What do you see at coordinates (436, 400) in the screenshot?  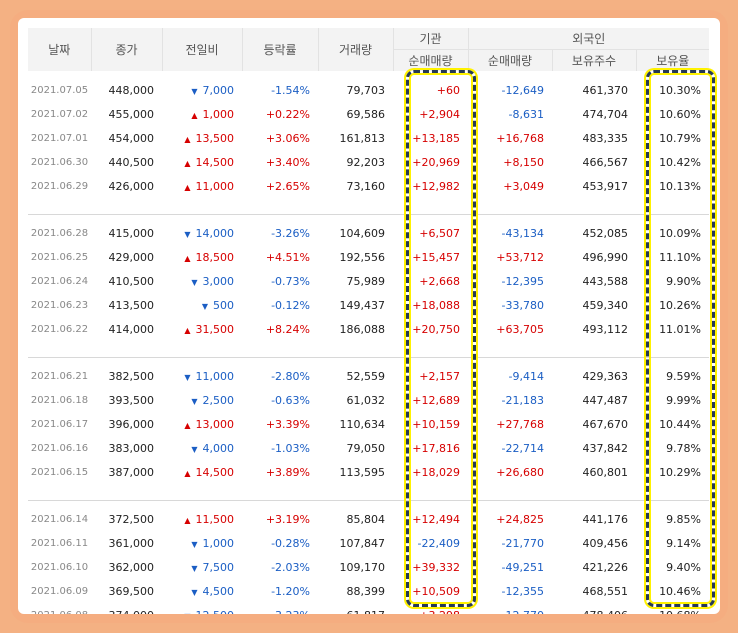 I see `cell-institution-net: +12,689` at bounding box center [436, 400].